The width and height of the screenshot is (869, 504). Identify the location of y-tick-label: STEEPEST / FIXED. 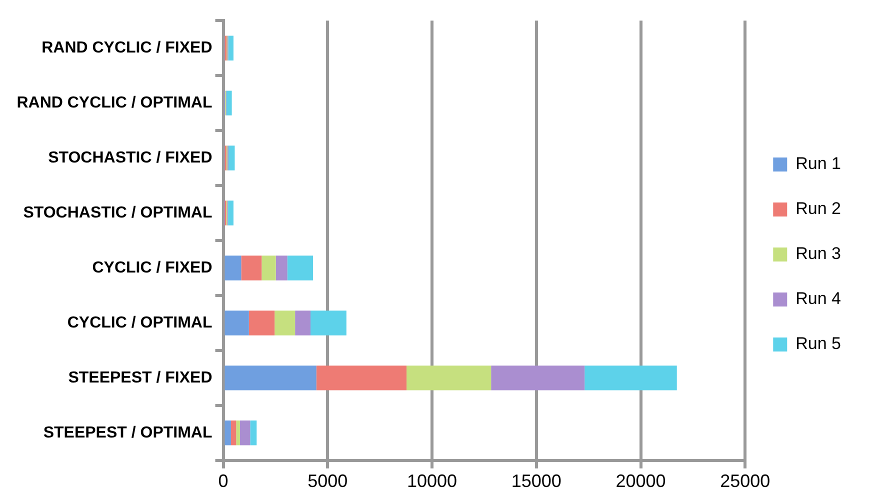
(140, 377).